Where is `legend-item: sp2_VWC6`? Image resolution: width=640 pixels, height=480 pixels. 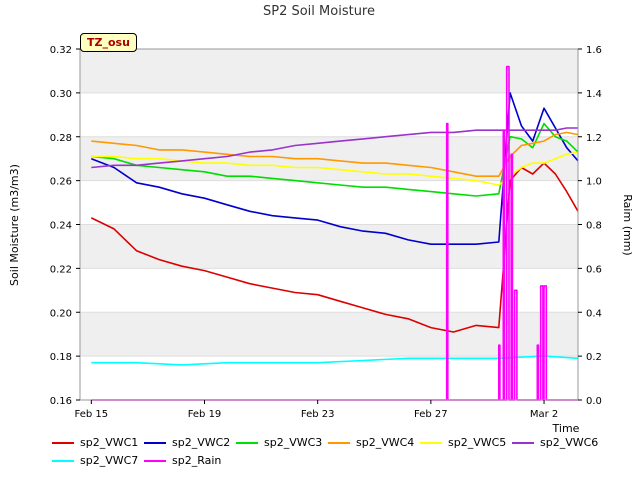 legend-item: sp2_VWC6 is located at coordinates (555, 442).